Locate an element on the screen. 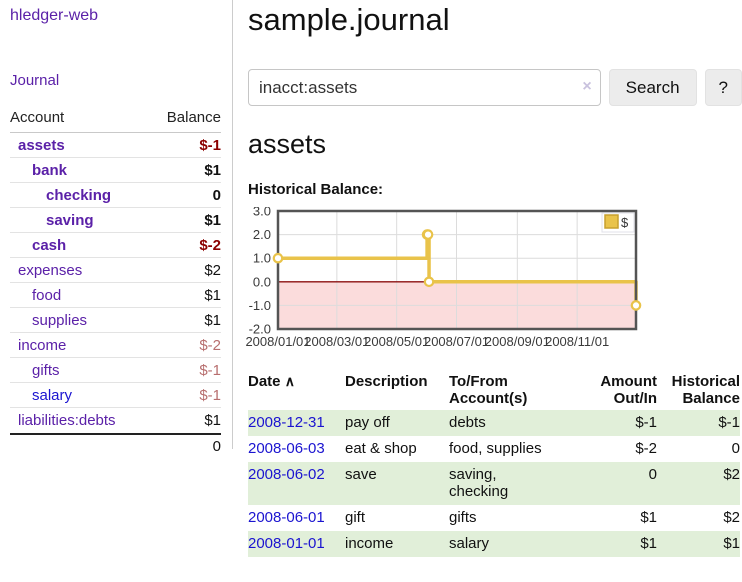 The image size is (742, 582). account-row: supplies $1 is located at coordinates (115, 320).